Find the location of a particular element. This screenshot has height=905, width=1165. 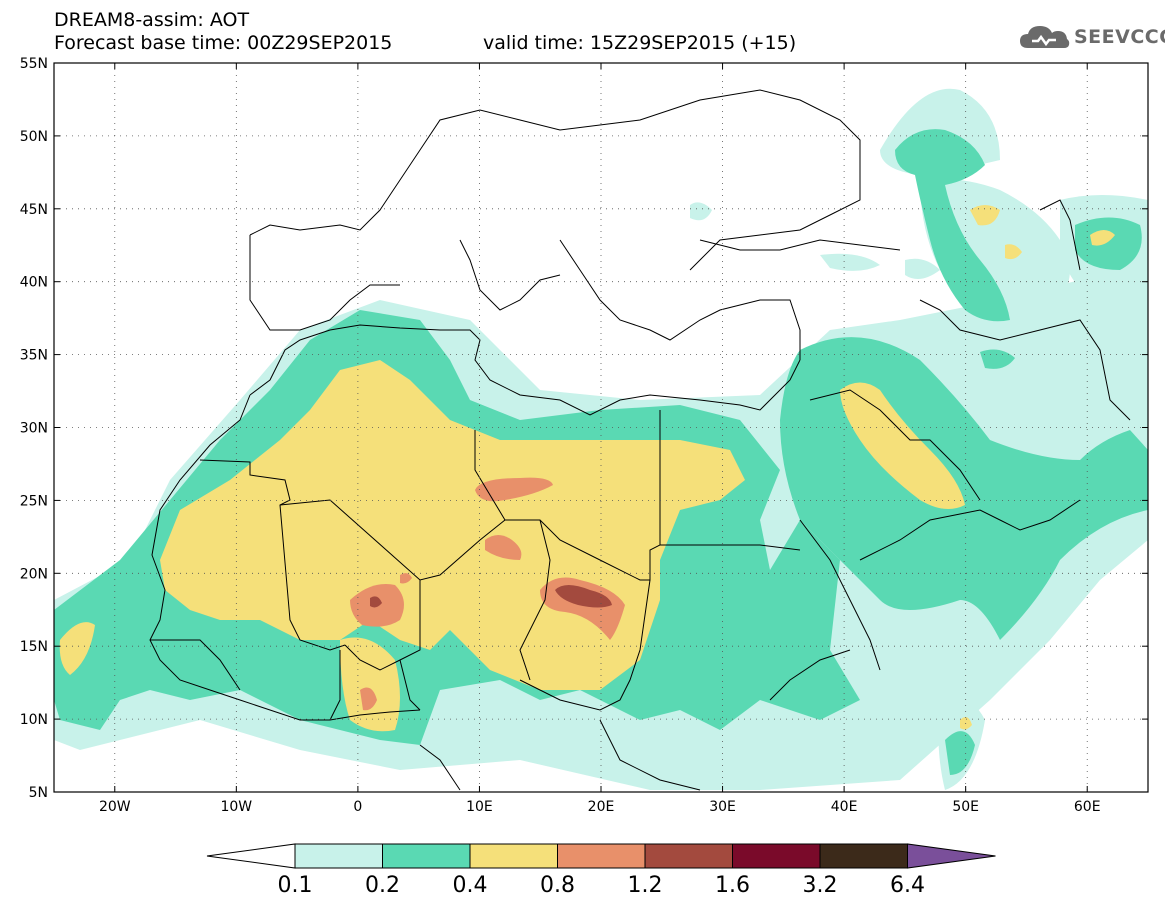

longitude-labels: 20W 10W 0 10E 20E 30E 40E 50E 60E is located at coordinates (600, 807).